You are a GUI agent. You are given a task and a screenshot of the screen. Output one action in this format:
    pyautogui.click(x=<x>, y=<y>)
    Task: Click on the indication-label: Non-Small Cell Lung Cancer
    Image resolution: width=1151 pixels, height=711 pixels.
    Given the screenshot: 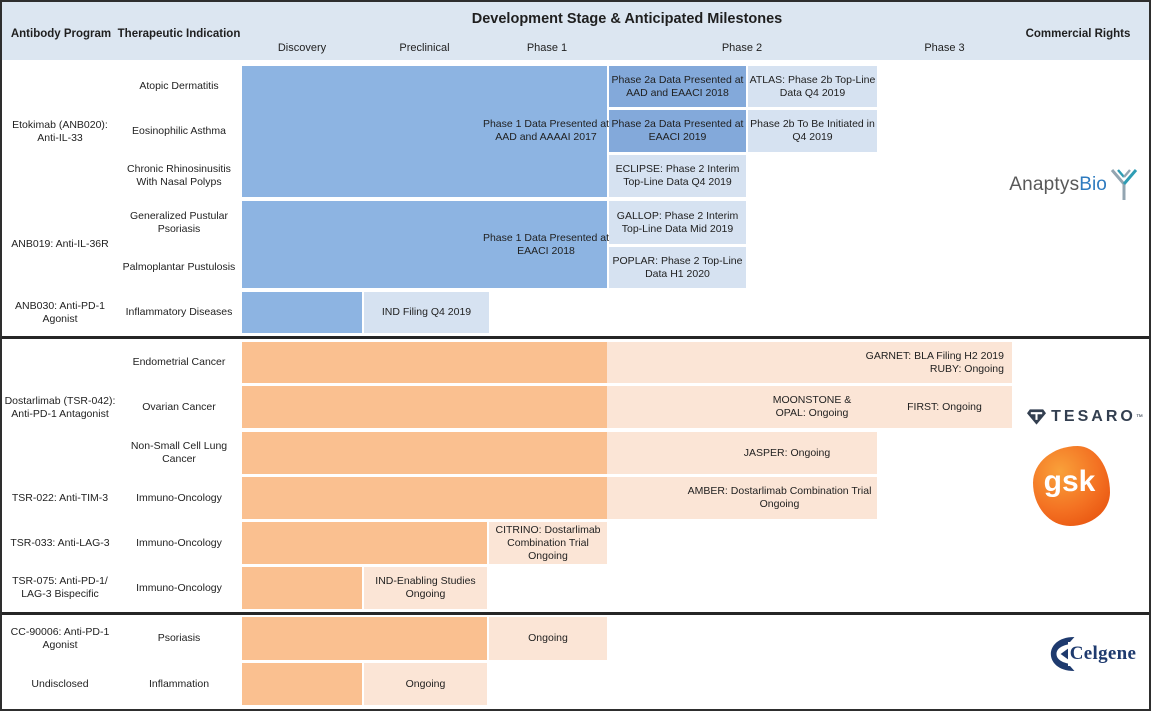 What is the action you would take?
    pyautogui.click(x=179, y=452)
    